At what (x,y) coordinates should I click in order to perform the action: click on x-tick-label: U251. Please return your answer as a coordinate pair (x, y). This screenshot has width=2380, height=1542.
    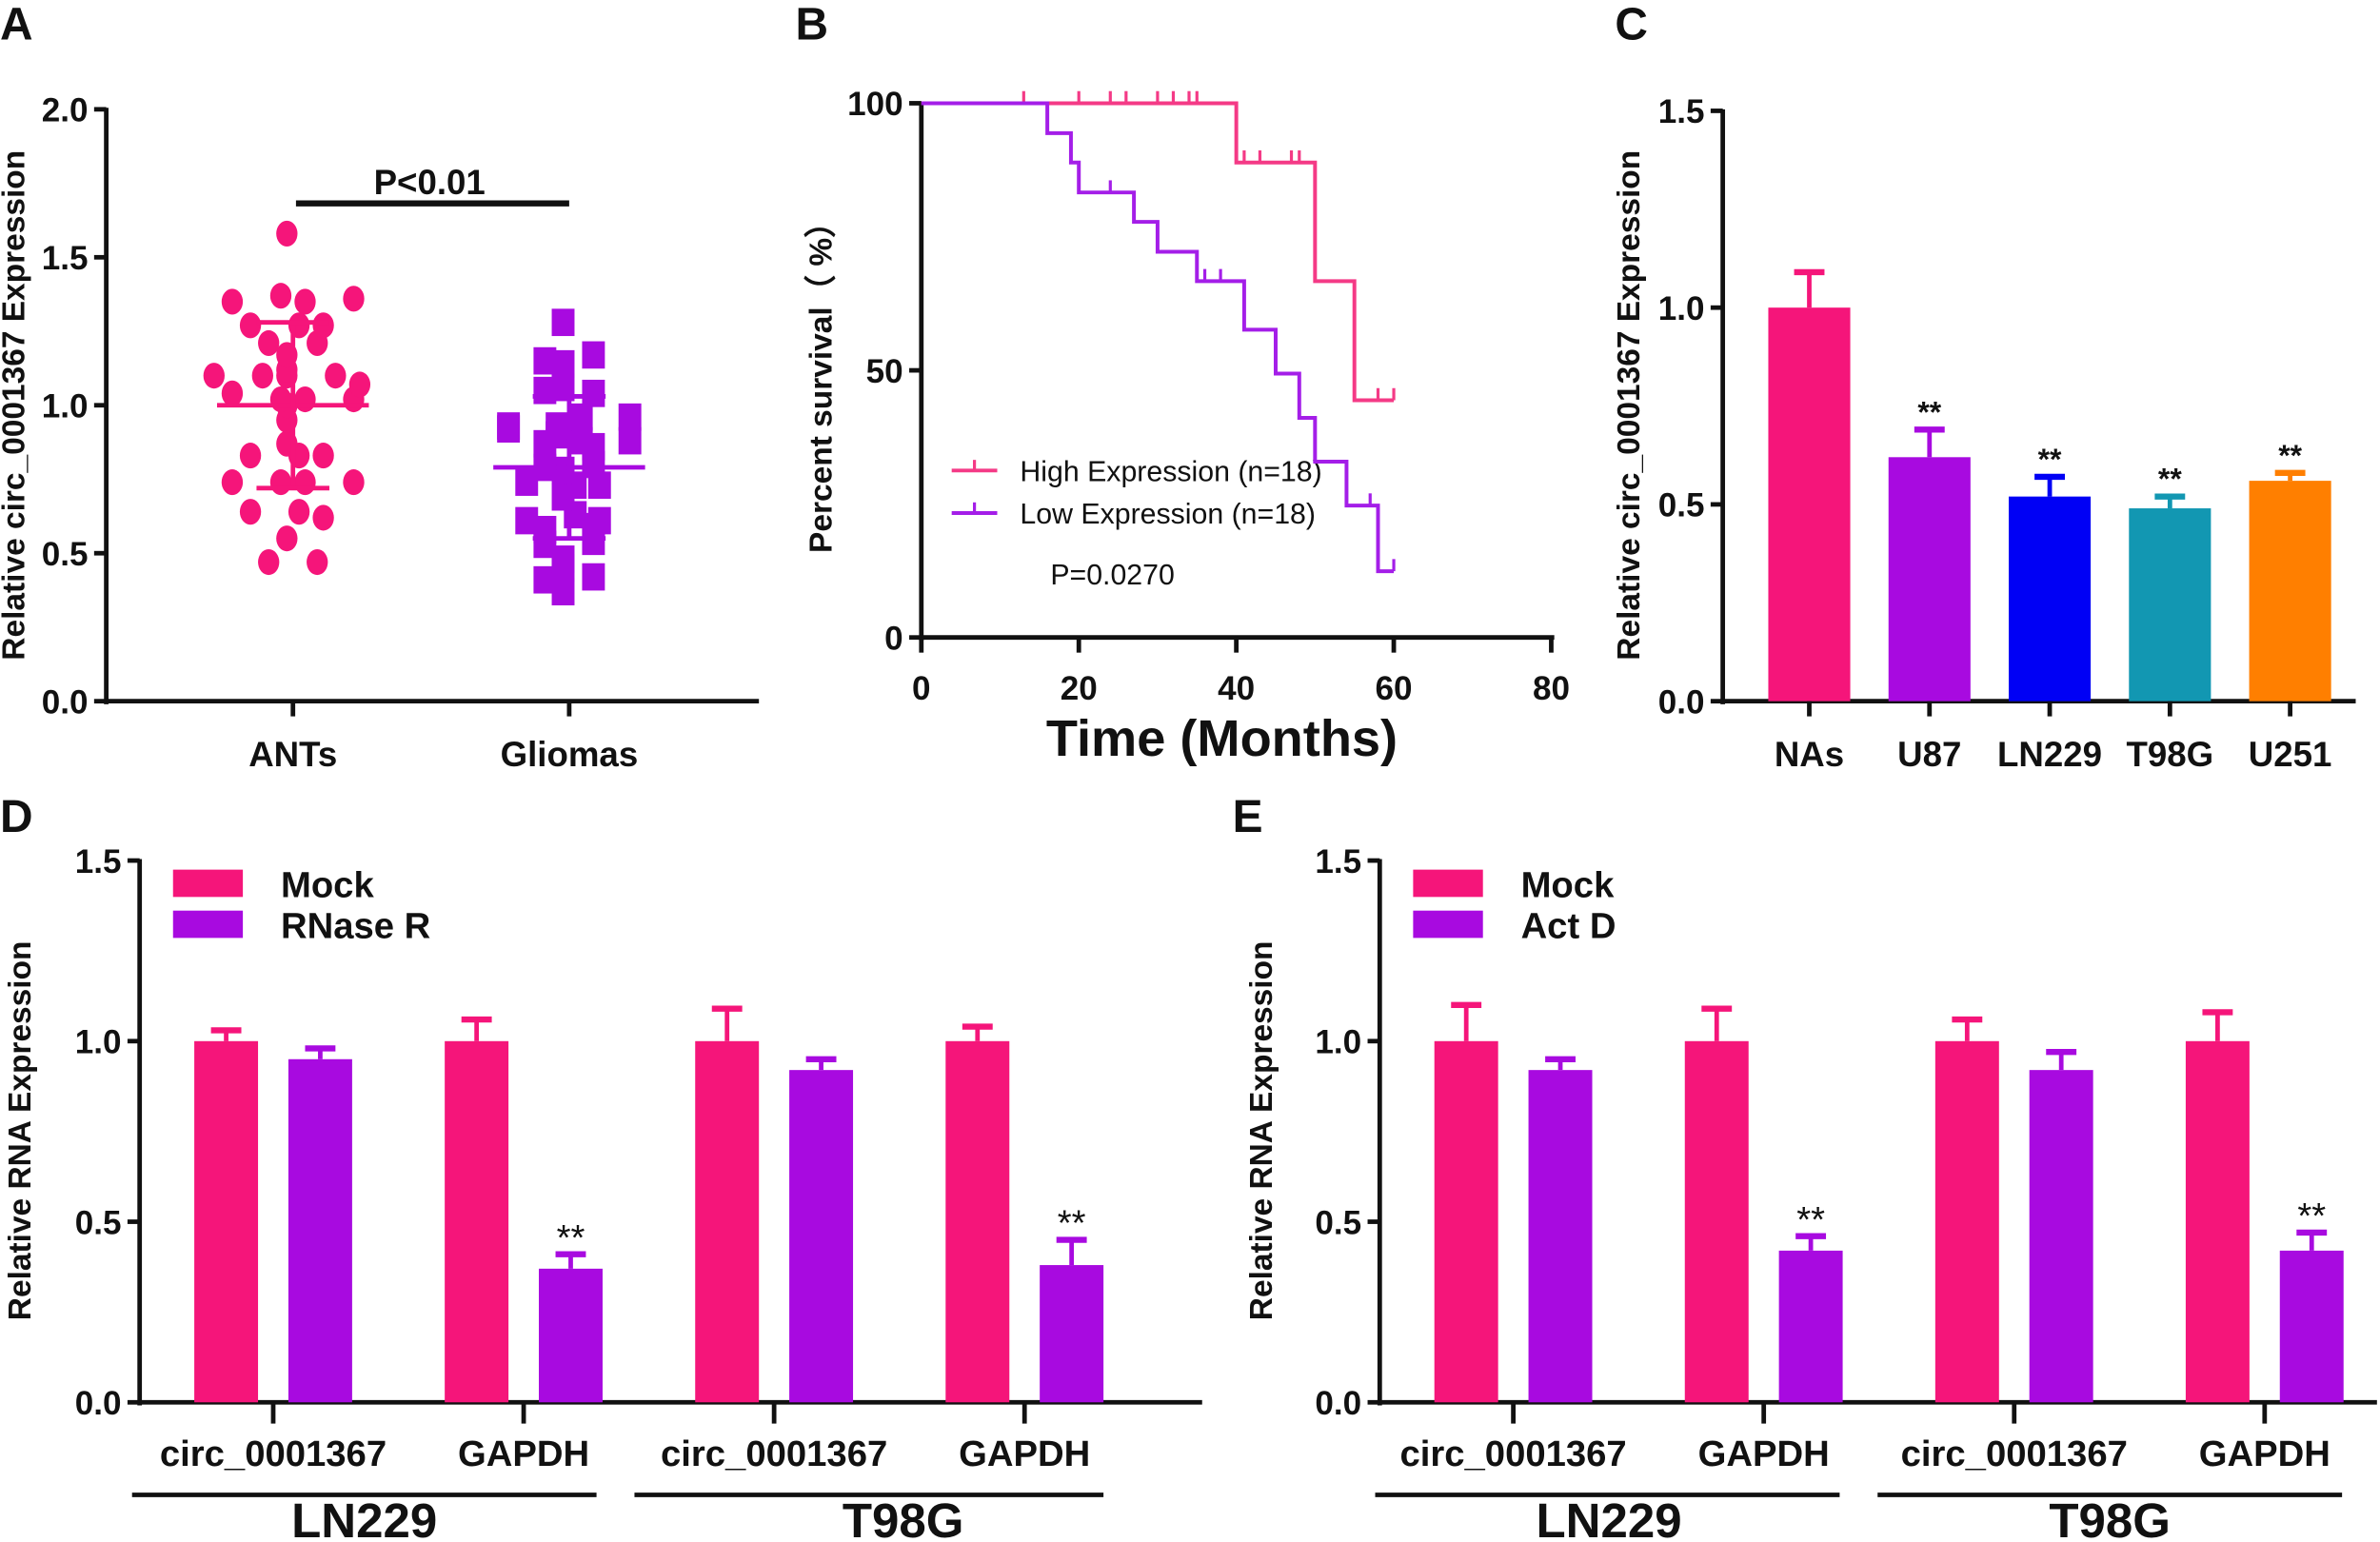
    Looking at the image, I should click on (2290, 754).